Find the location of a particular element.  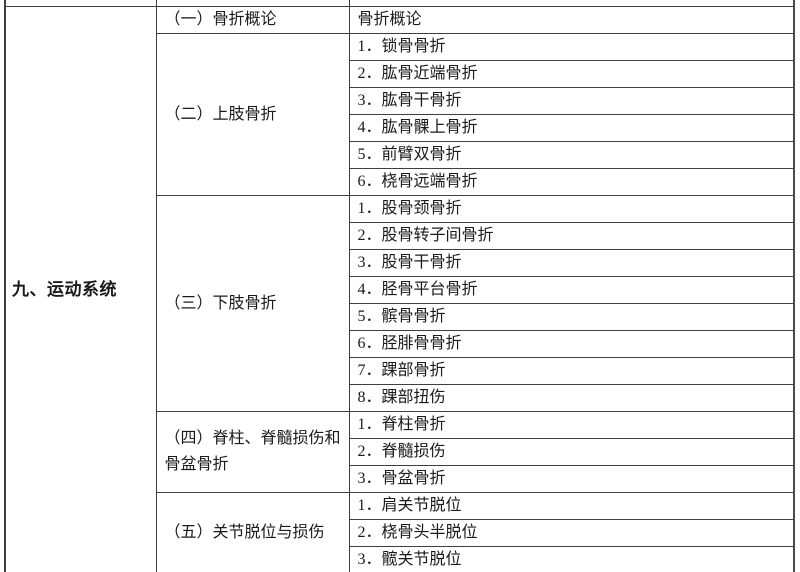

section-label-cell: （二）上肢骨折 is located at coordinates (252, 114).